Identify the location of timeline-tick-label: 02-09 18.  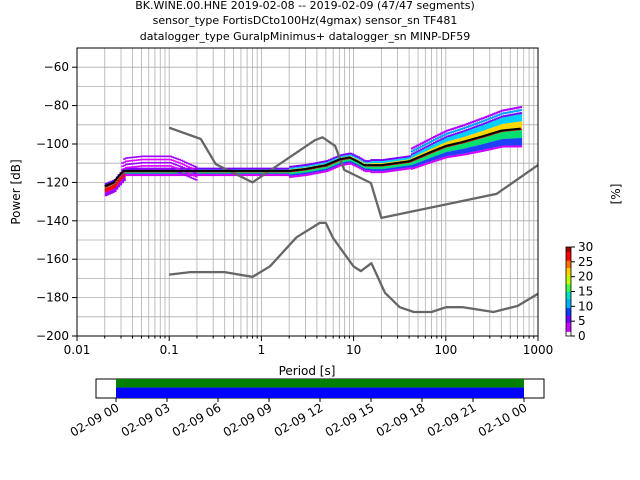
(401, 419).